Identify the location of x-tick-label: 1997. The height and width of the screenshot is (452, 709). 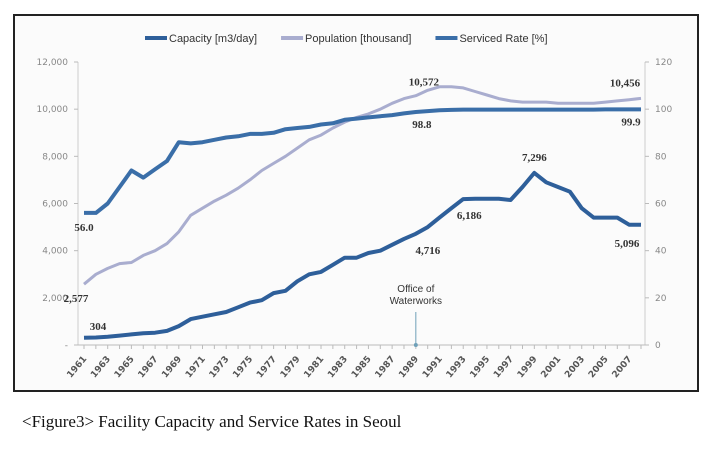
(504, 368).